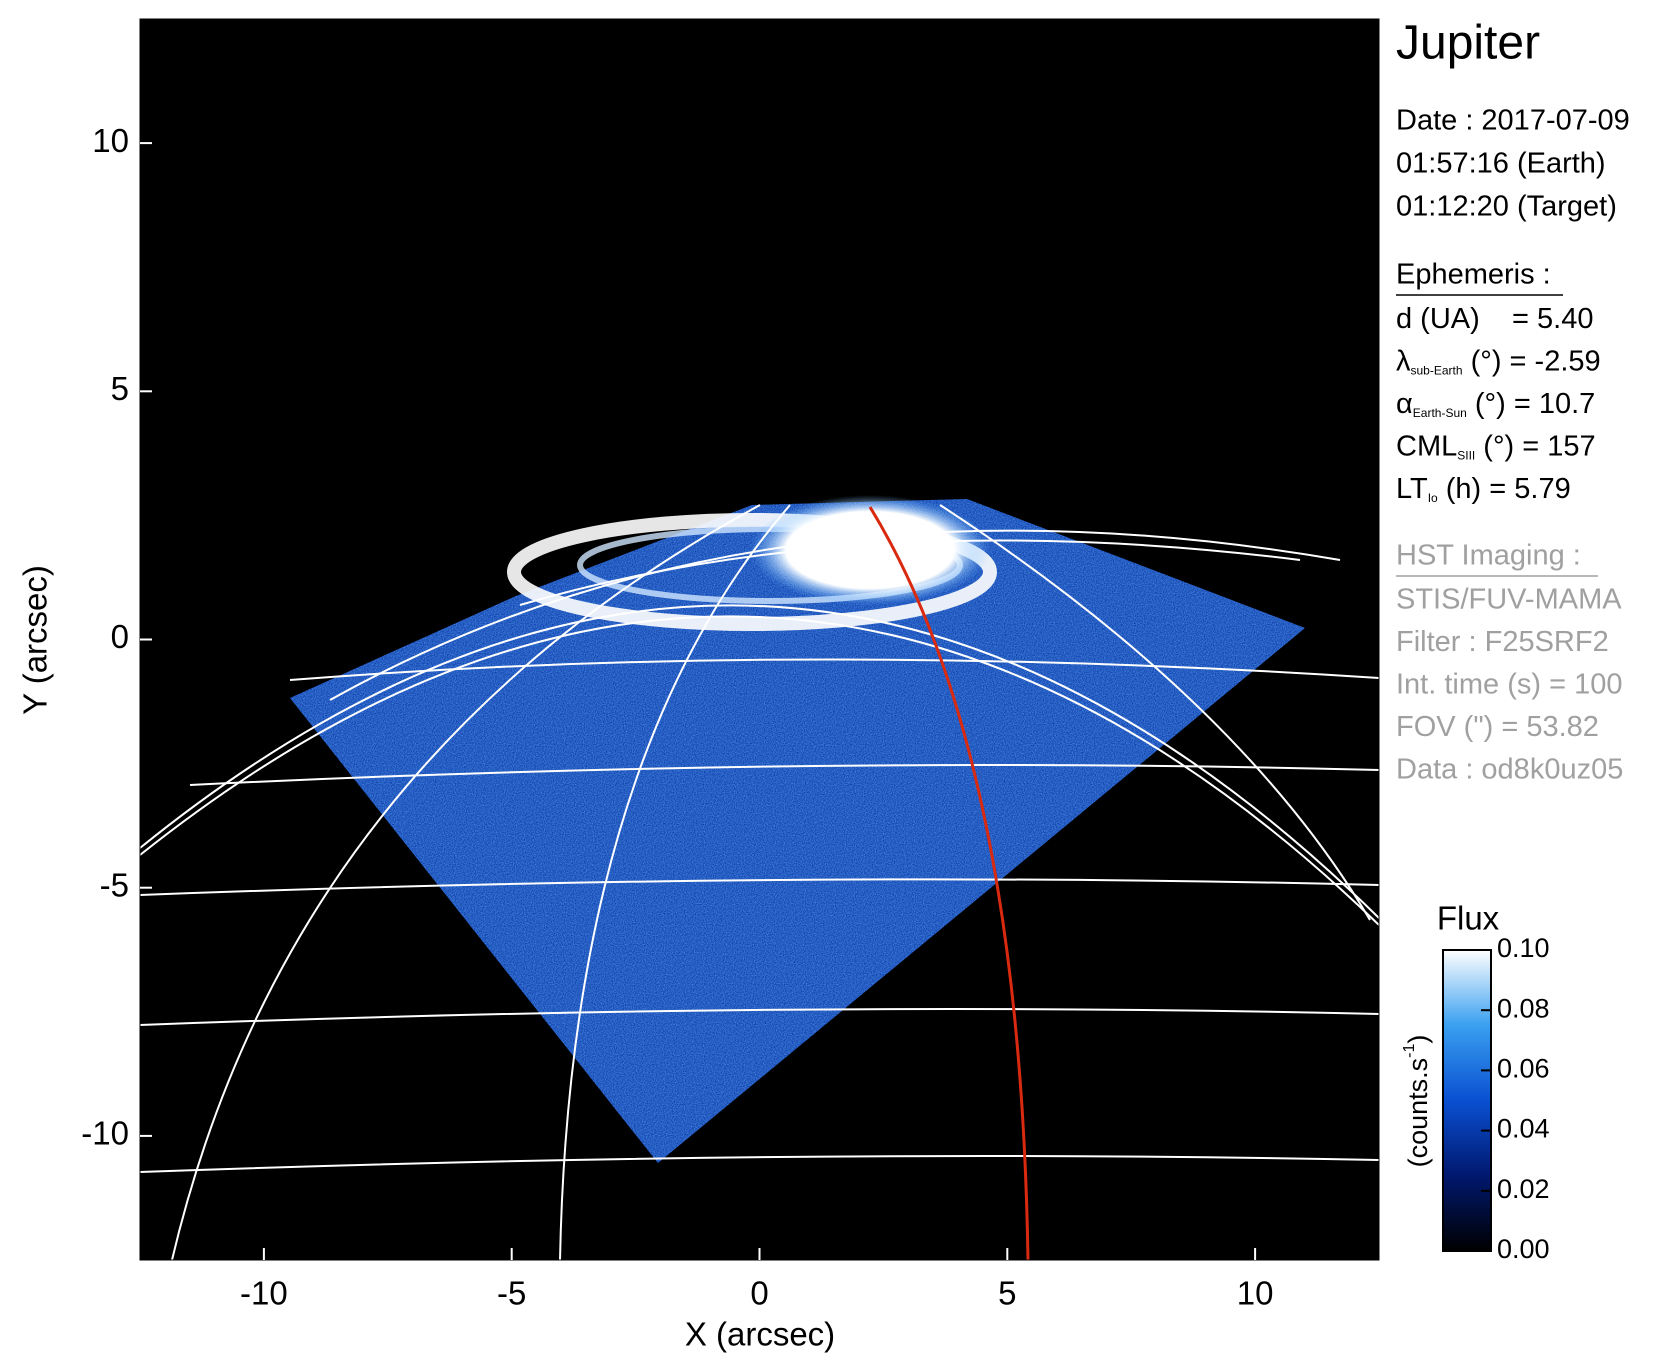 This screenshot has height=1372, width=1676. I want to click on x-tick-label: 5, so click(1007, 1293).